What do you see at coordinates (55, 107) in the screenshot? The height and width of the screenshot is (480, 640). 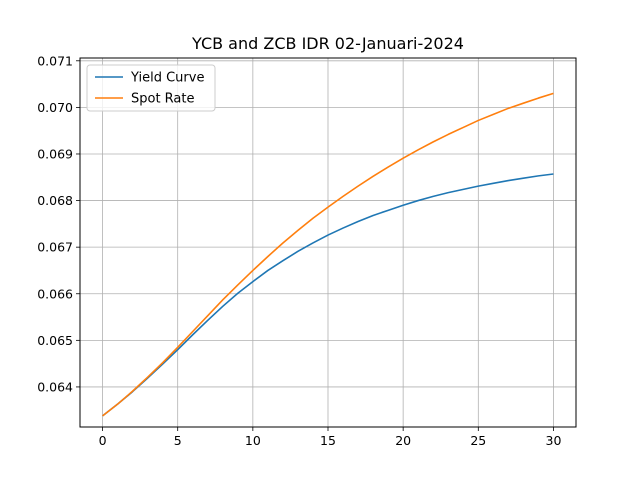 I see `y-tick-label: 0.070` at bounding box center [55, 107].